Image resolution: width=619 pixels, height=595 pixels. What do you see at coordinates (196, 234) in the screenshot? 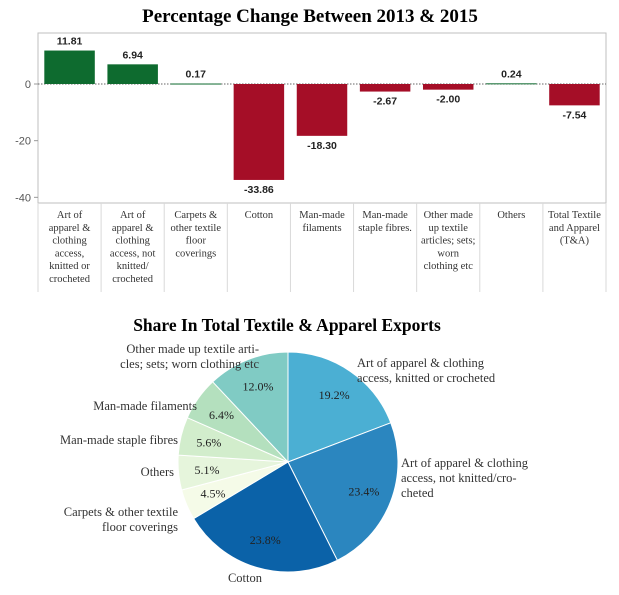
I see `x-category-label: Carpets & other textile floor coverings` at bounding box center [196, 234].